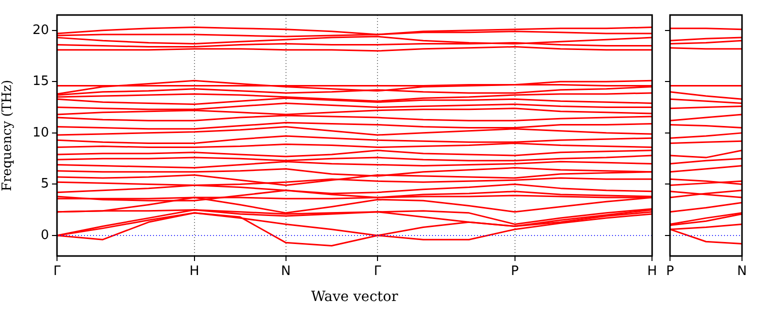  Describe the element at coordinates (40, 30) in the screenshot. I see `y-tick-label: 20` at that location.